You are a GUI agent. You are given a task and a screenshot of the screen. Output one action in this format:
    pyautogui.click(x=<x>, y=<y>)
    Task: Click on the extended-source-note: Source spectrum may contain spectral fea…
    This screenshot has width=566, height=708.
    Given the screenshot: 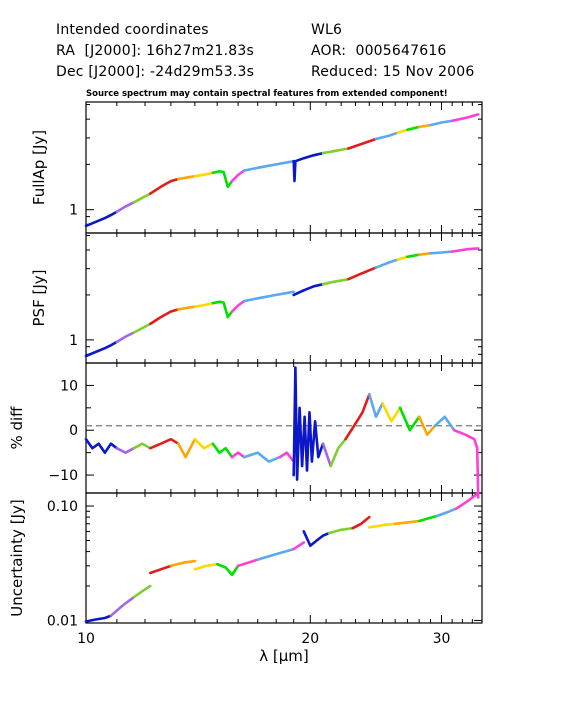 What is the action you would take?
    pyautogui.click(x=267, y=94)
    